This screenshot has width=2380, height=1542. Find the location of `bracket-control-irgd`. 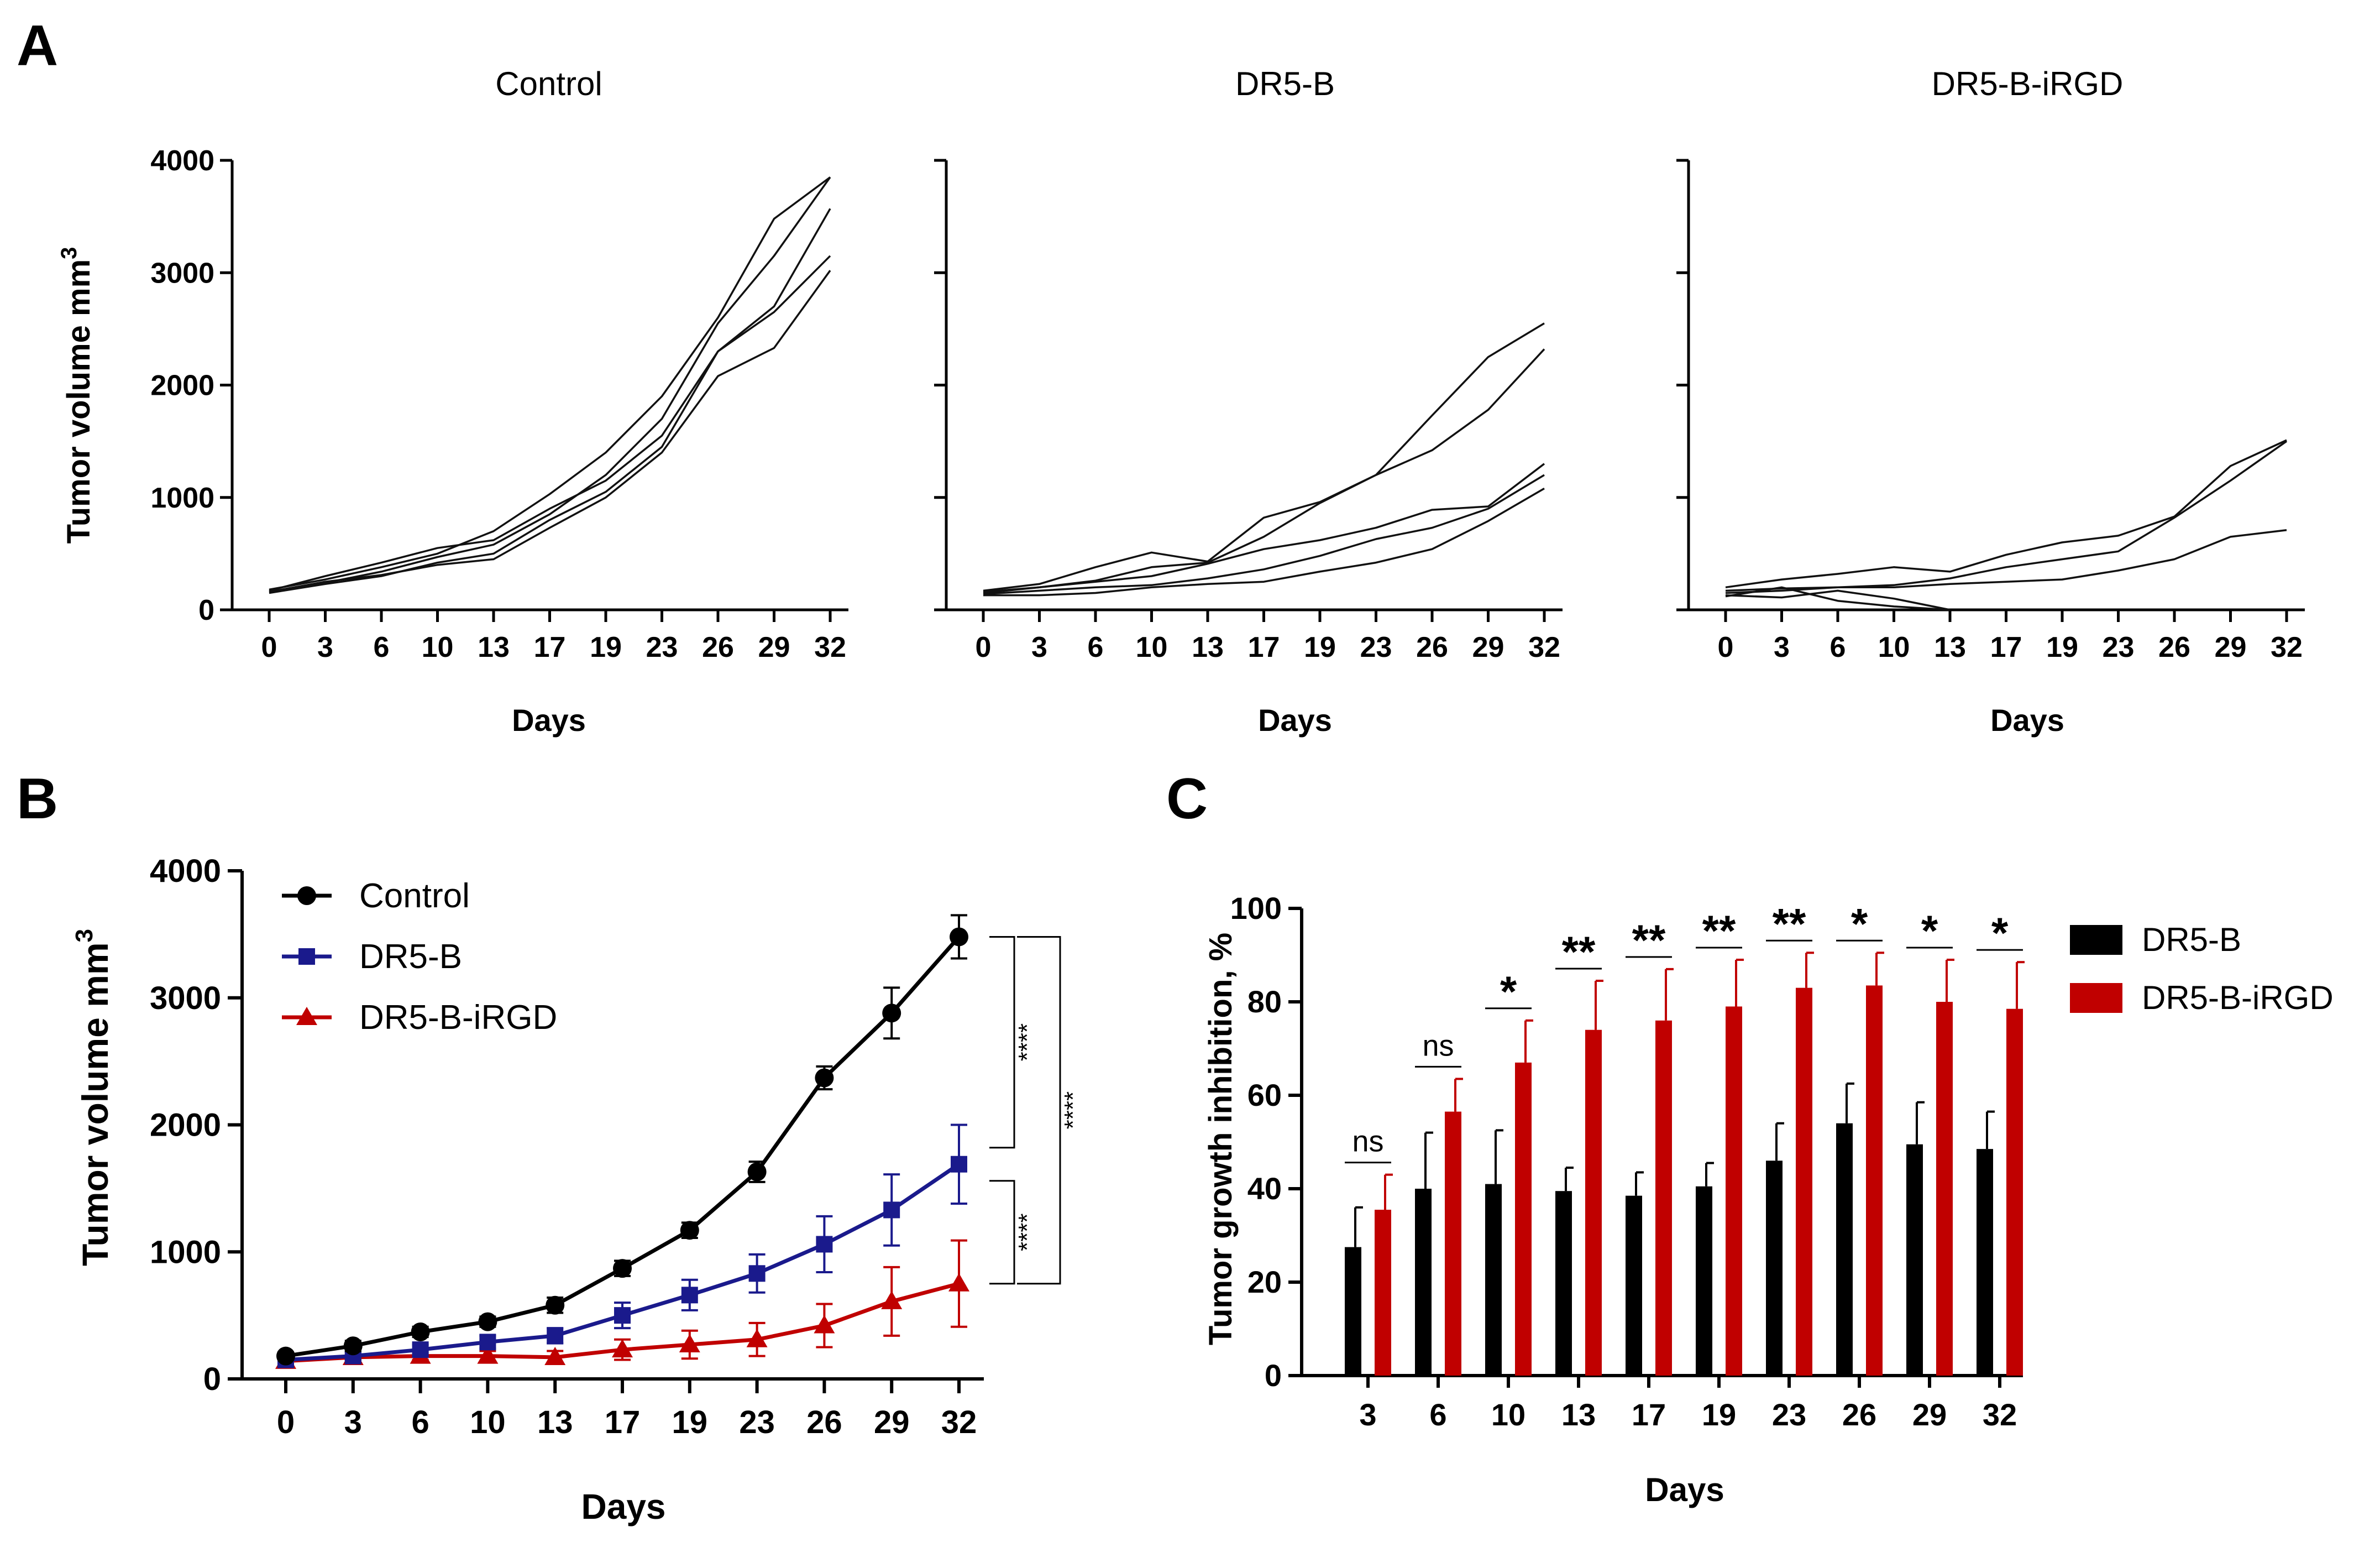

bracket-control-irgd is located at coordinates (1039, 1110).